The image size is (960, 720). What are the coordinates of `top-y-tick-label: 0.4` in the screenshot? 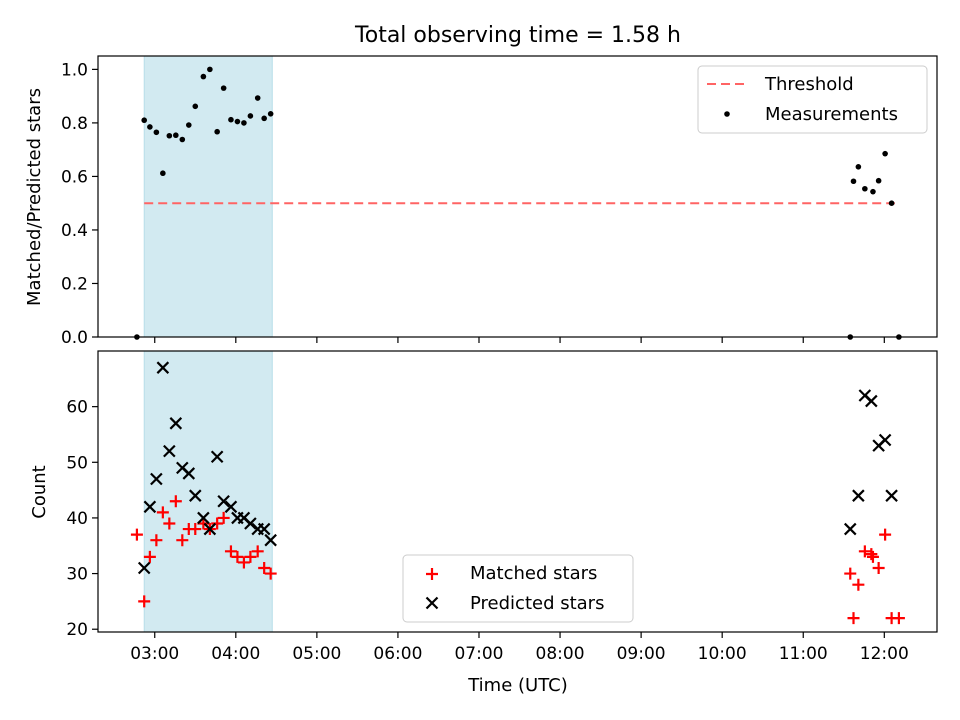 It's located at (74, 231).